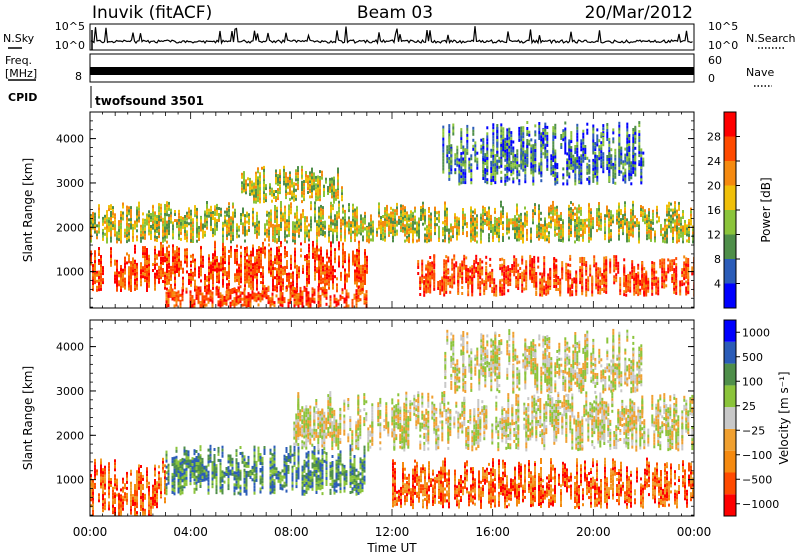  Describe the element at coordinates (389, 70) in the screenshot. I see `freq-panel: Freq. [MHz] 8 Nave 60 0` at that location.